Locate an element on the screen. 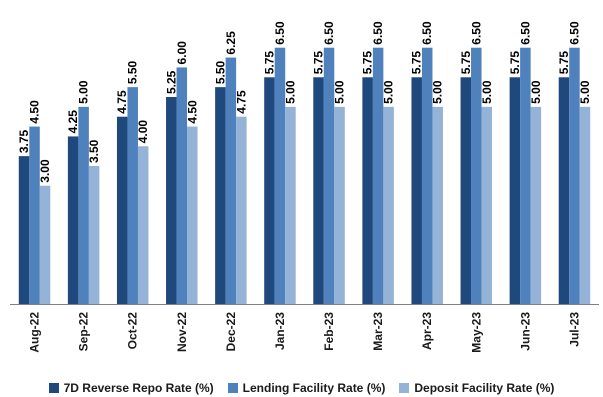  x-tick-label-sep-22: Sep-22 is located at coordinates (84, 332).